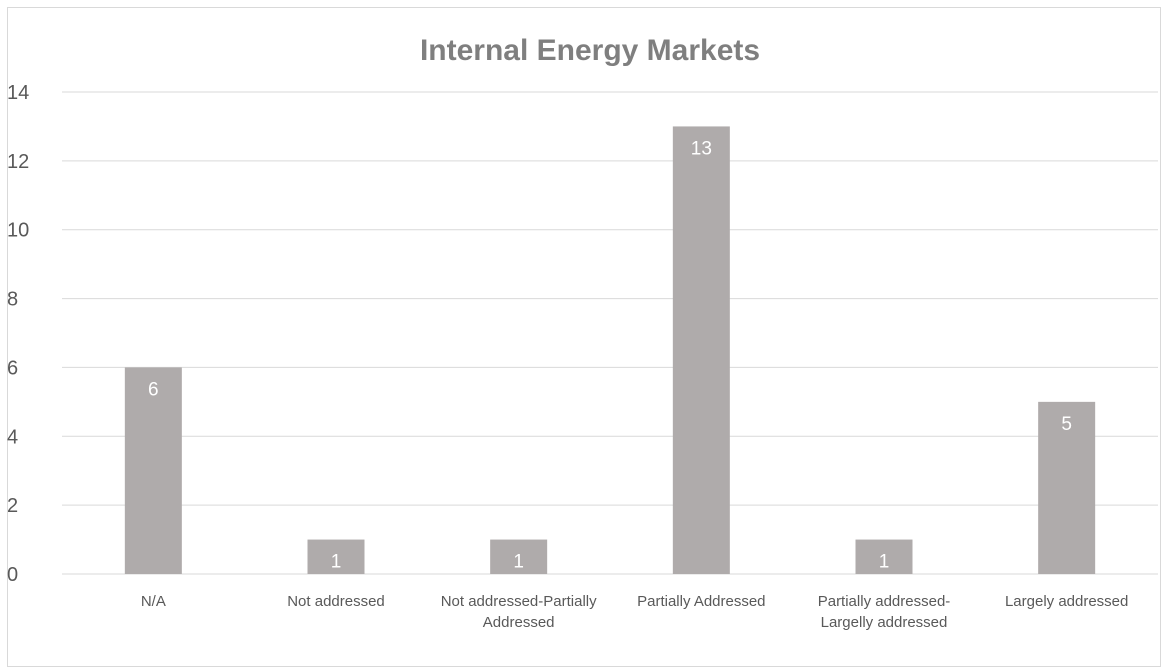 This screenshot has height=667, width=1163. I want to click on y-tick-label: 12, so click(18, 162).